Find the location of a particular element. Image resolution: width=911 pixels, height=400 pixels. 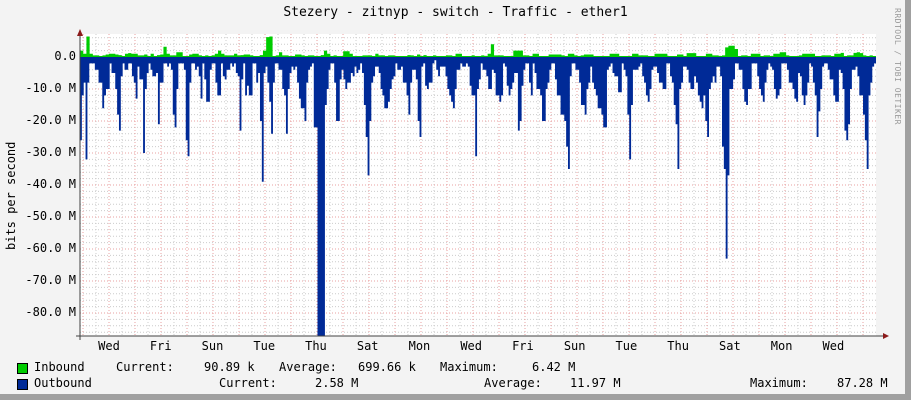

inbound-maximum-value: 6.42 M is located at coordinates (554, 367).